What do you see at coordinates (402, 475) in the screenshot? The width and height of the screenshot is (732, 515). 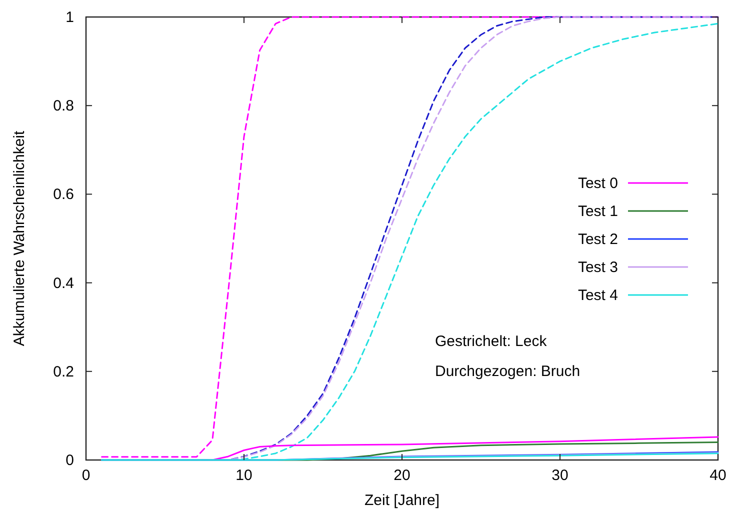 I see `x-tick-label: 20` at bounding box center [402, 475].